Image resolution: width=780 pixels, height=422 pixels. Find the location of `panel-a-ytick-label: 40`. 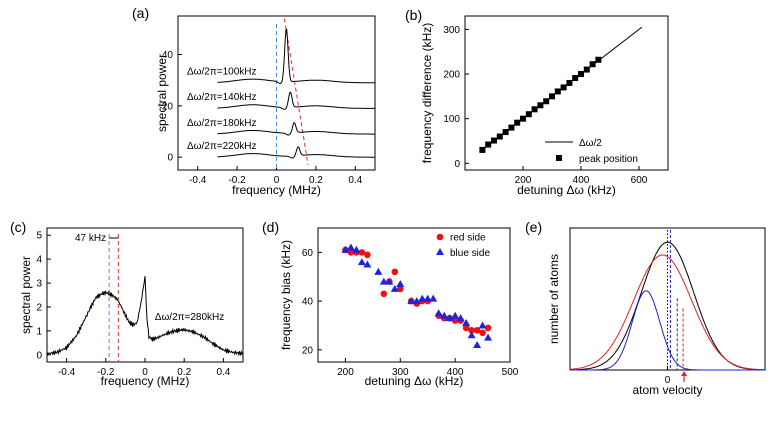

panel-a-ytick-label: 40 is located at coordinates (168, 55).